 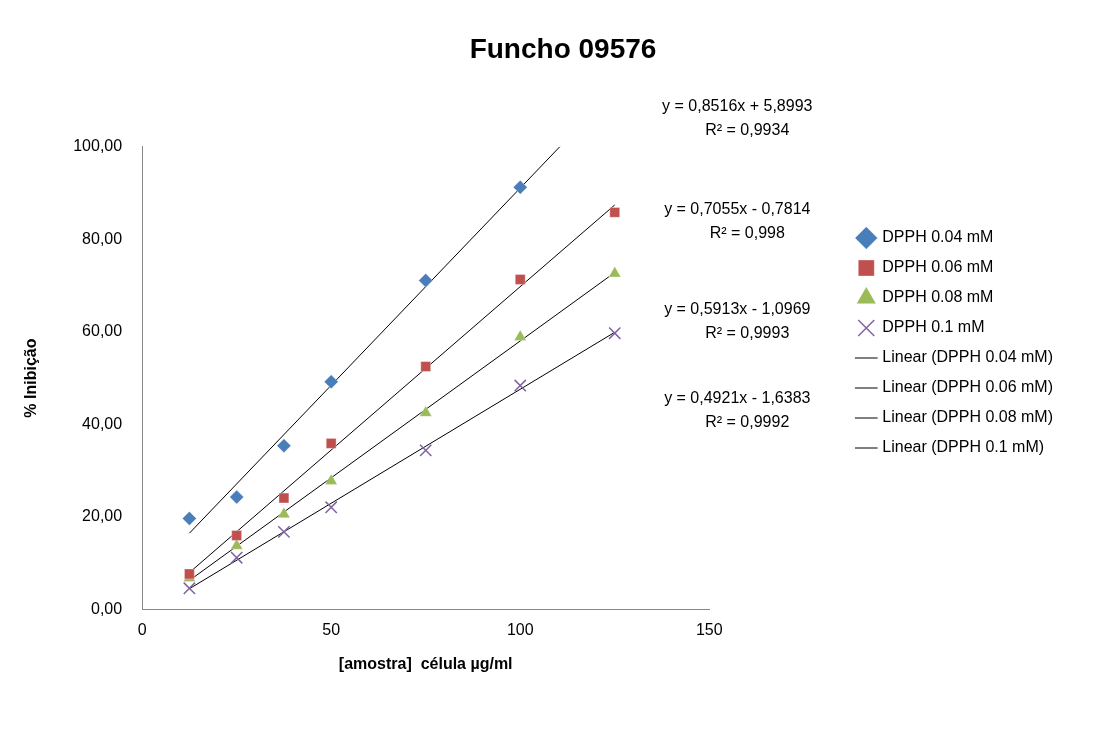 What do you see at coordinates (425, 663) in the screenshot?
I see `x-axis-title: [amostra] célula µg/ml` at bounding box center [425, 663].